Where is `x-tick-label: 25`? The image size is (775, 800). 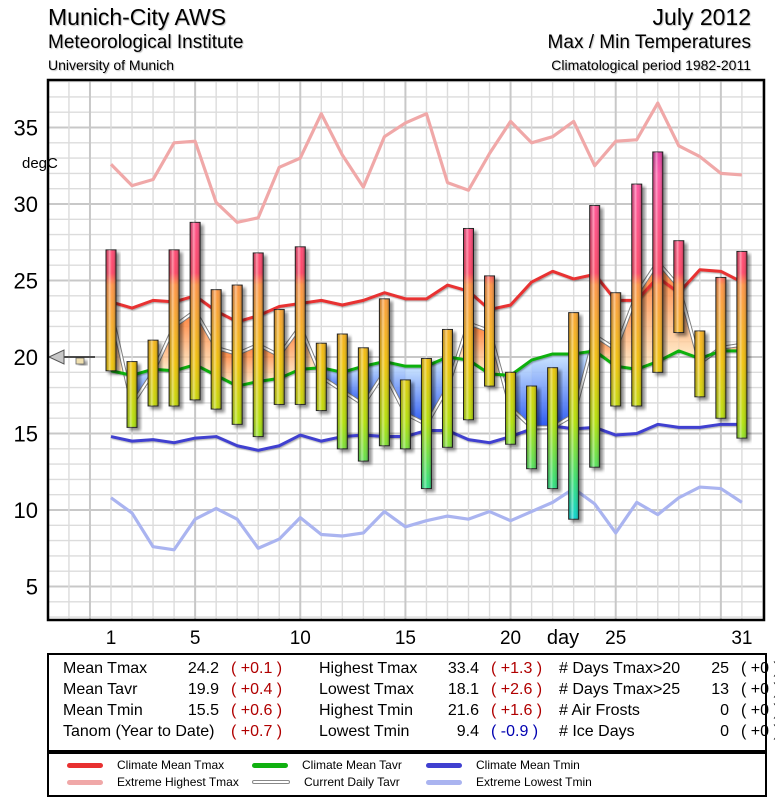
x-tick-label: 25 is located at coordinates (615, 638).